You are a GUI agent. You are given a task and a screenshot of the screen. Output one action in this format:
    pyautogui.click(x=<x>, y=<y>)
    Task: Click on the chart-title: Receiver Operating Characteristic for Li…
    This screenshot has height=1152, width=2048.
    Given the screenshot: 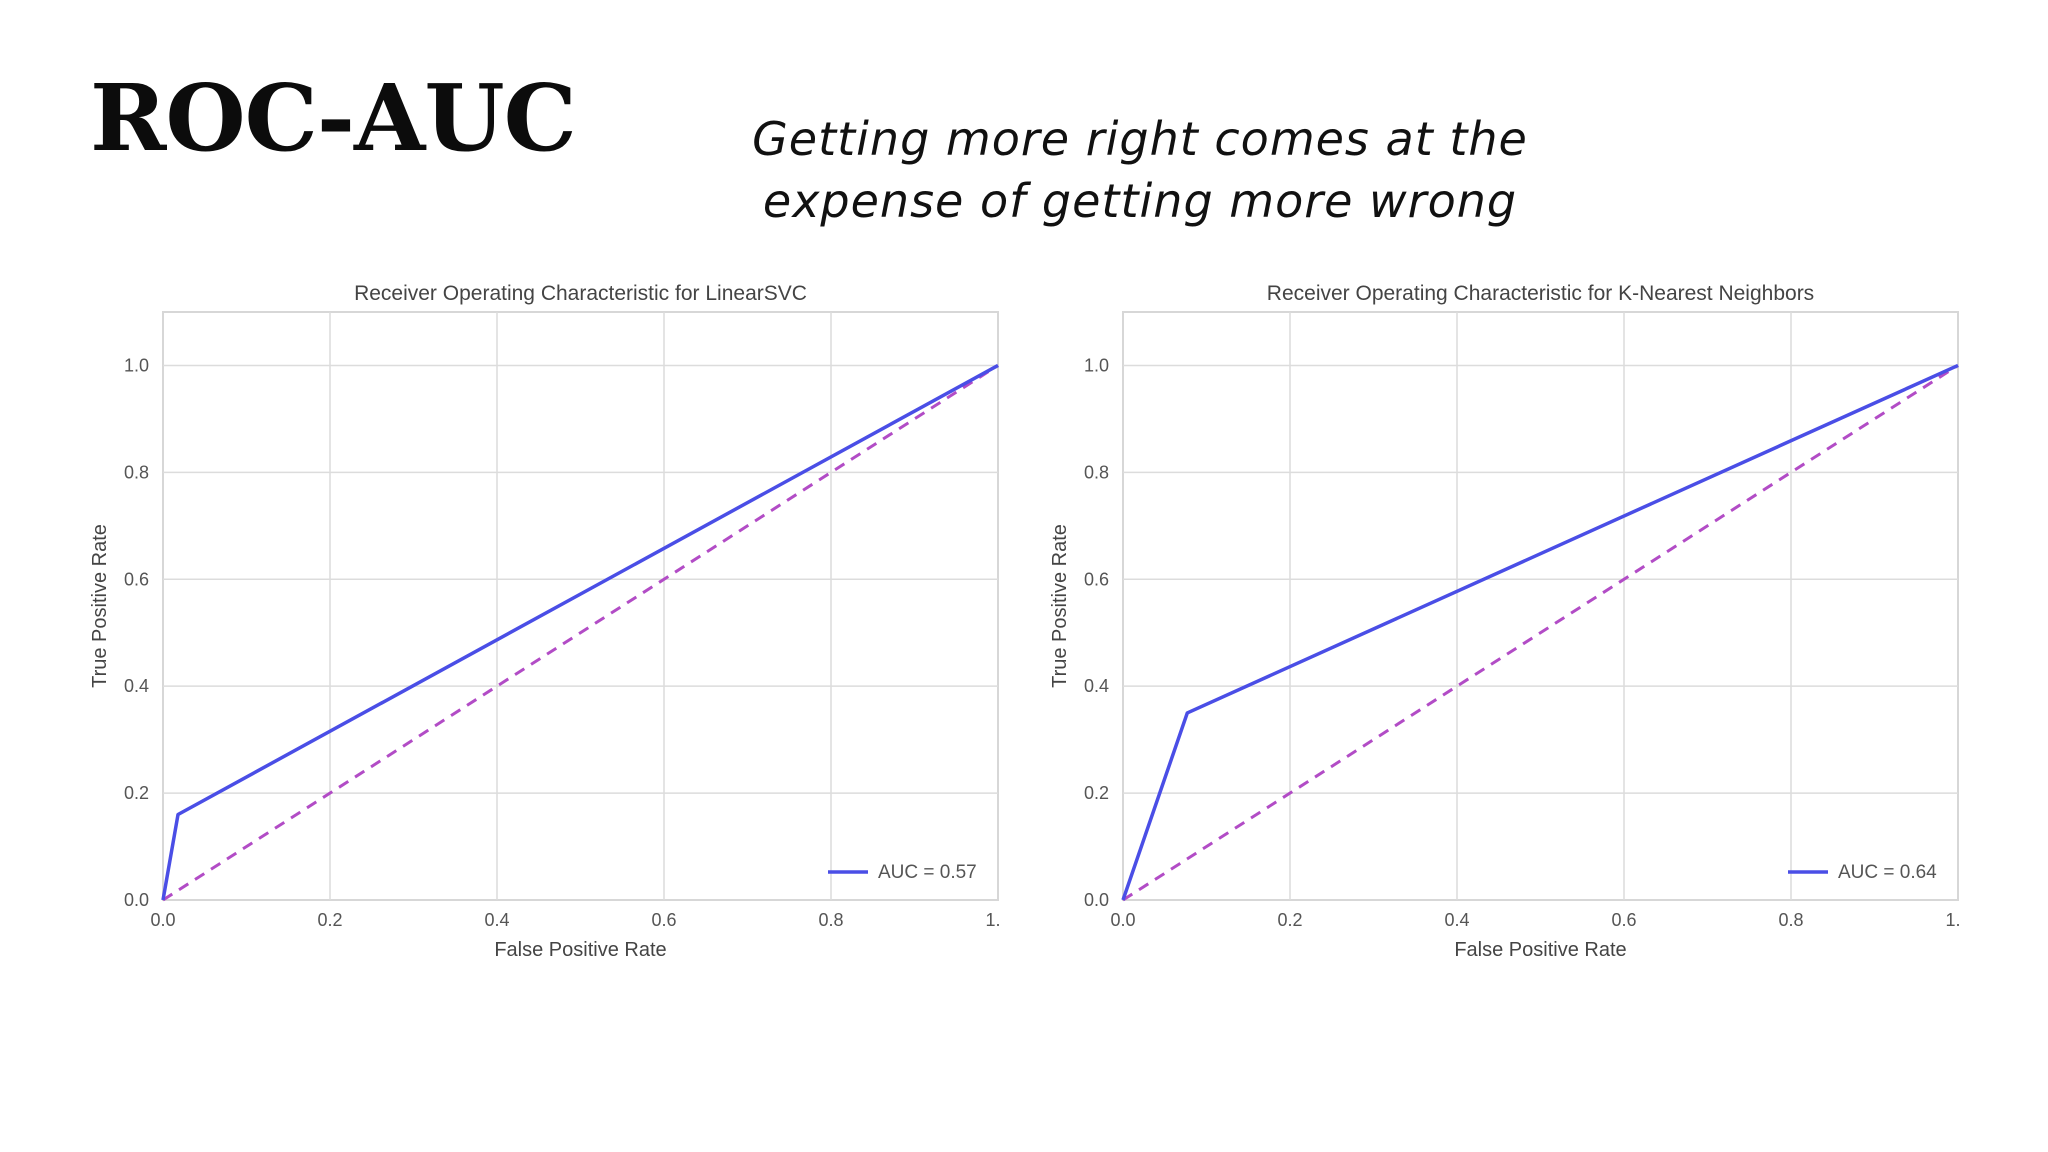 What is the action you would take?
    pyautogui.click(x=580, y=293)
    